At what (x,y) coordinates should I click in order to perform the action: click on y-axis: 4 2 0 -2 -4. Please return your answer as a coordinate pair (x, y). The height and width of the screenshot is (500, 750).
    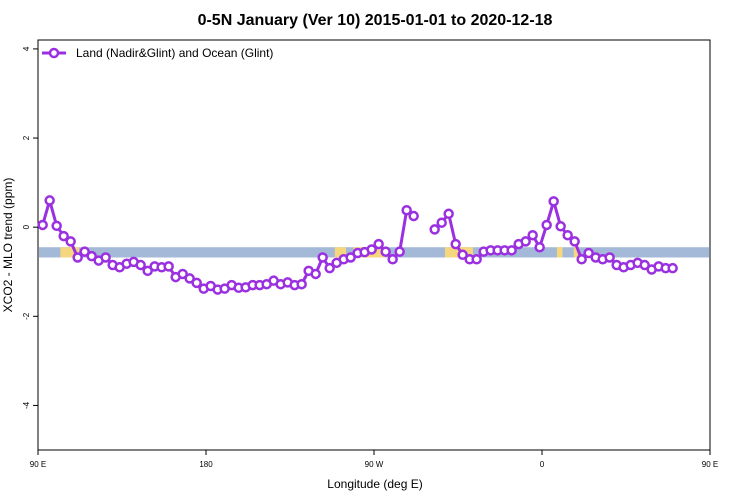
    Looking at the image, I should click on (30, 227).